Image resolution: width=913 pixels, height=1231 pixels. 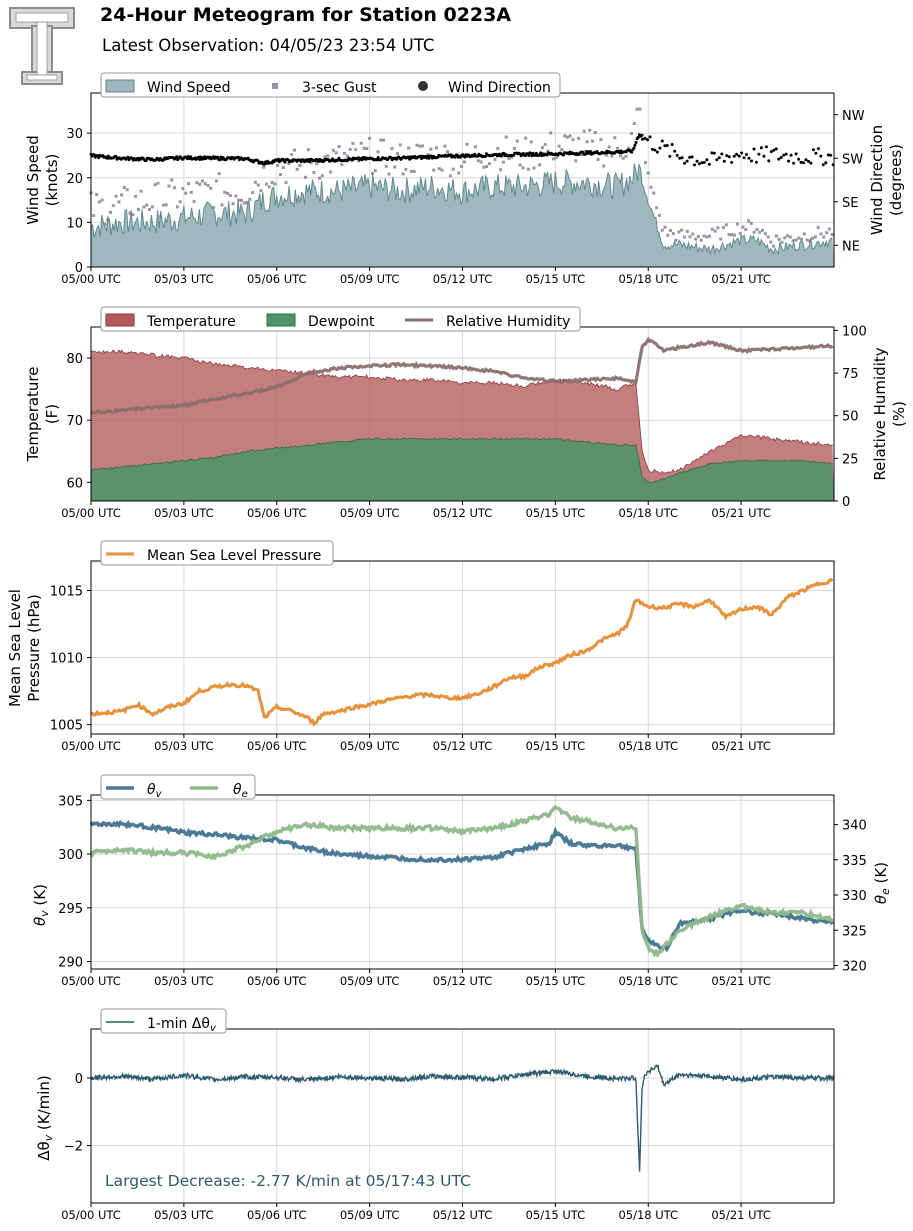 What do you see at coordinates (281, 320) in the screenshot?
I see `legend-dewpoint-swatch` at bounding box center [281, 320].